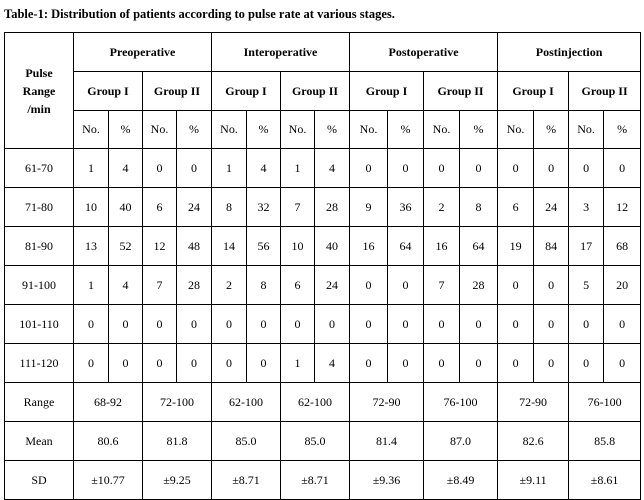 This screenshot has width=644, height=500. What do you see at coordinates (159, 246) in the screenshot?
I see `data-cell: 12` at bounding box center [159, 246].